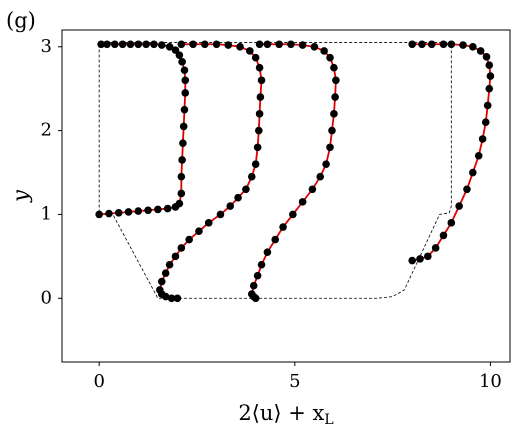  What do you see at coordinates (98, 381) in the screenshot?
I see `x-tick-label: 0` at bounding box center [98, 381].